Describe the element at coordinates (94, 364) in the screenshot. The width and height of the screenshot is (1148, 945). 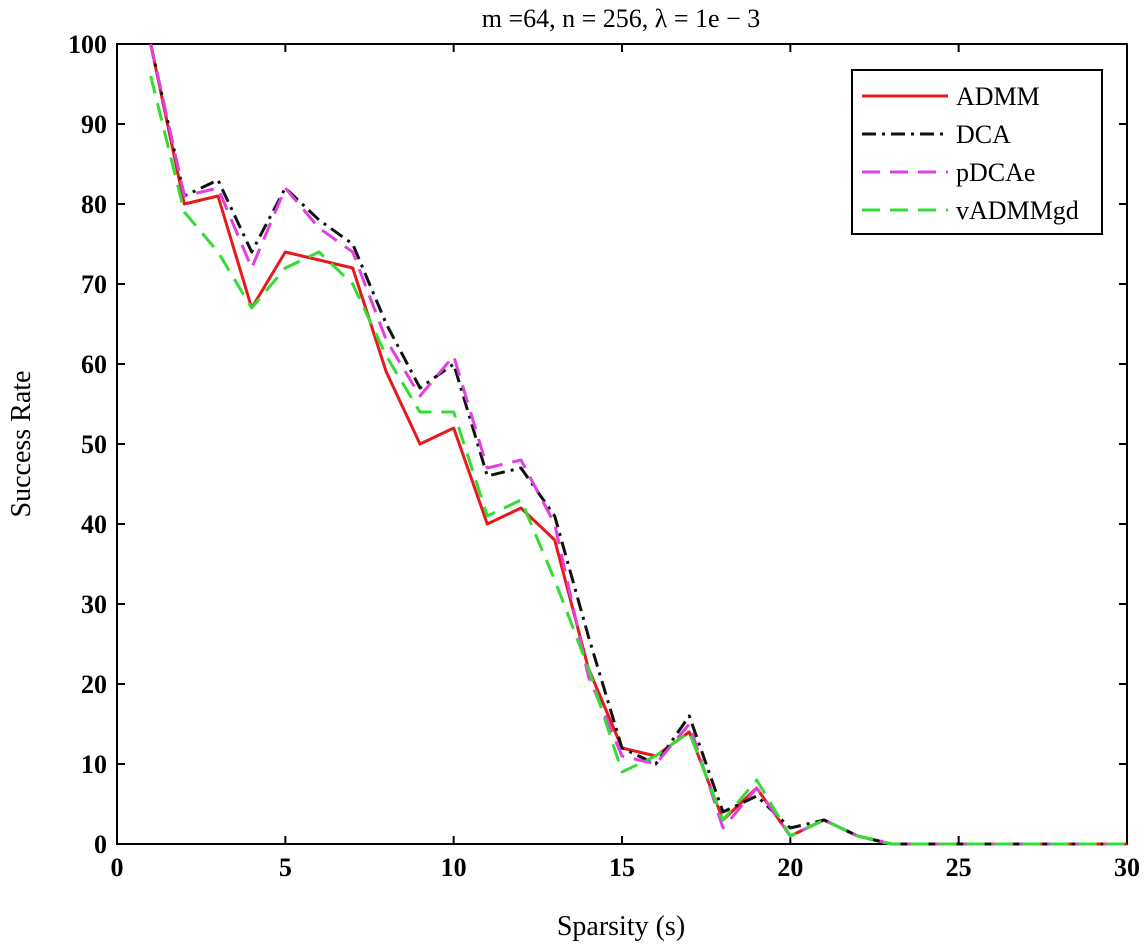
I see `y-tick-label: 60` at that location.